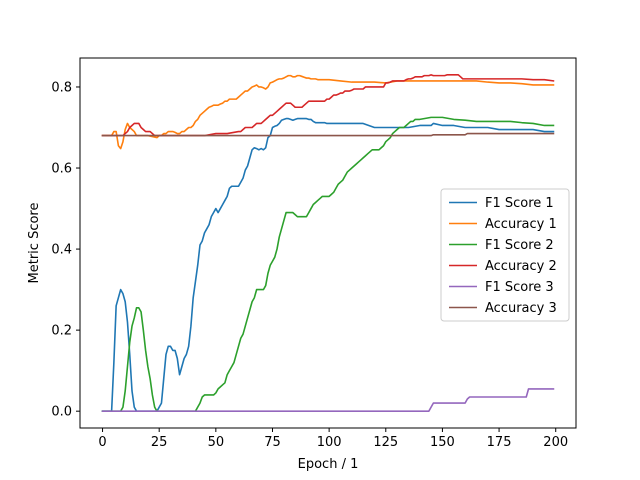  I want to click on x-tick-label: 125, so click(385, 442).